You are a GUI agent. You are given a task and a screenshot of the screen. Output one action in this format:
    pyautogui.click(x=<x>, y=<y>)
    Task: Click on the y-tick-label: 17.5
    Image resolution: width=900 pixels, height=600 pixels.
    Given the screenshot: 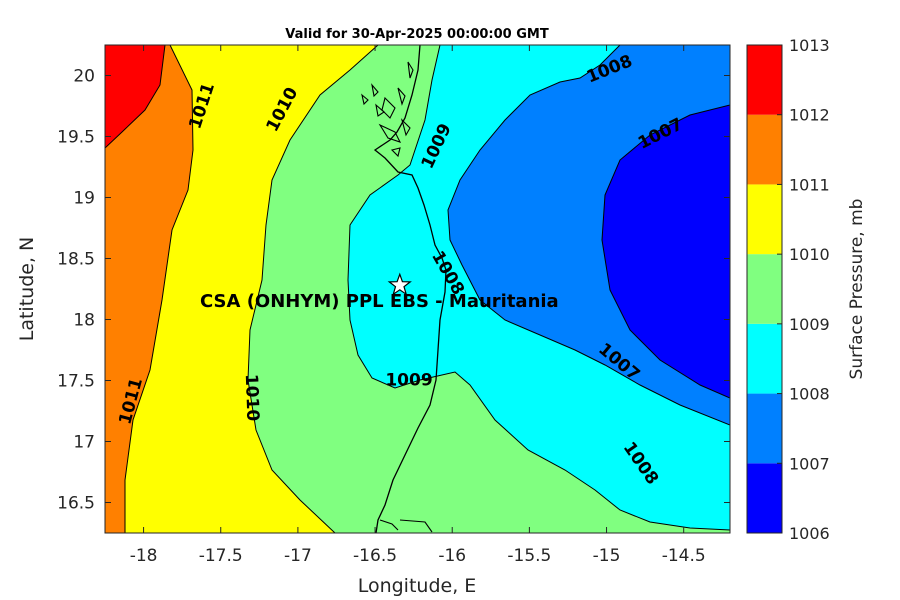 What is the action you would take?
    pyautogui.click(x=76, y=382)
    